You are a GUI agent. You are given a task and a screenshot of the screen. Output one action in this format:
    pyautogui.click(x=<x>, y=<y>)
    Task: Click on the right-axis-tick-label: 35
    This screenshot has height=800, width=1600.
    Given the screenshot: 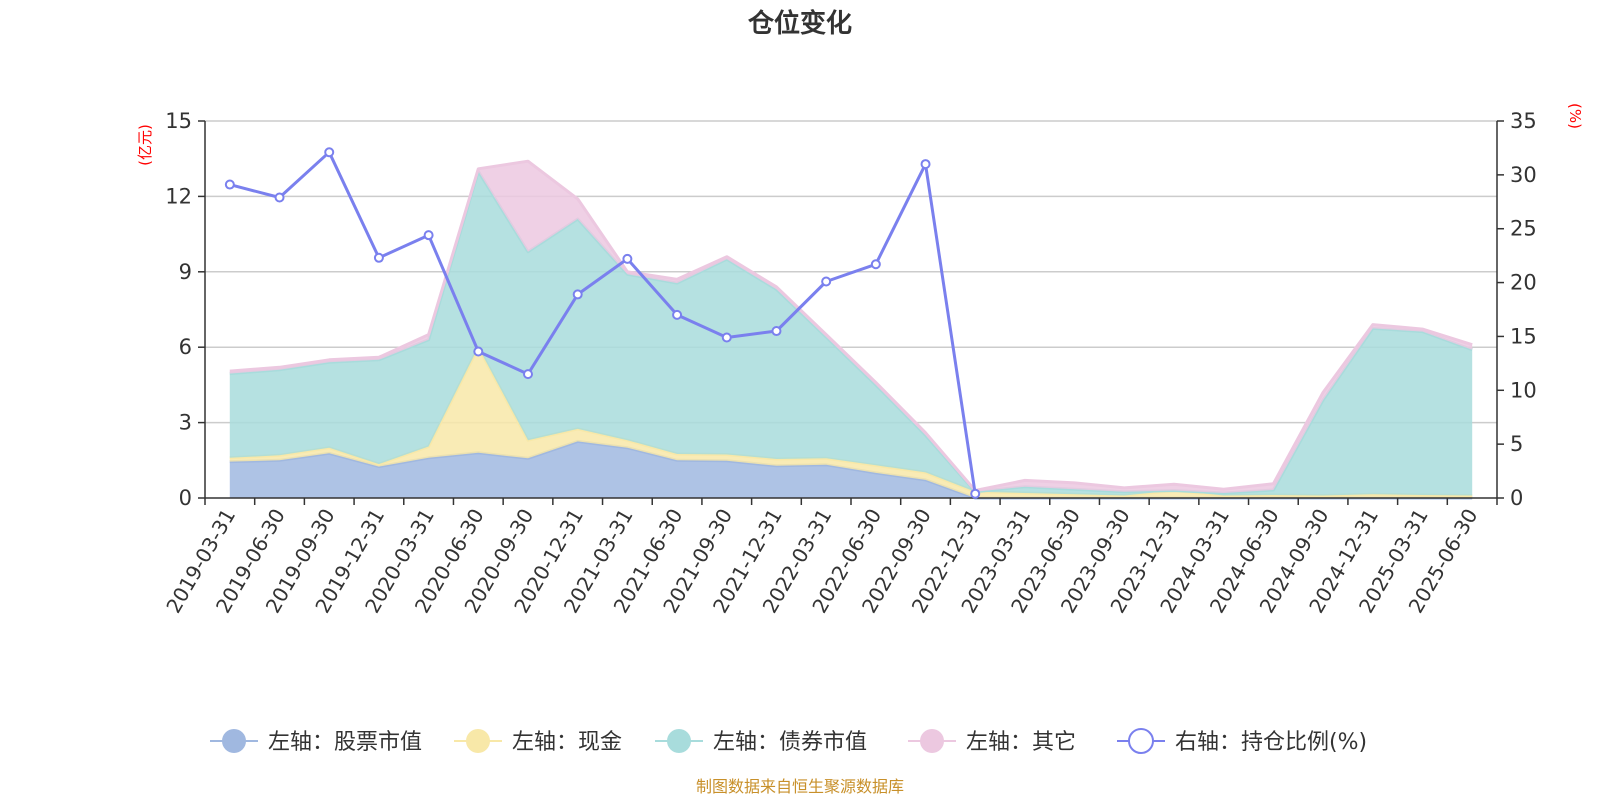 What is the action you would take?
    pyautogui.click(x=1523, y=121)
    